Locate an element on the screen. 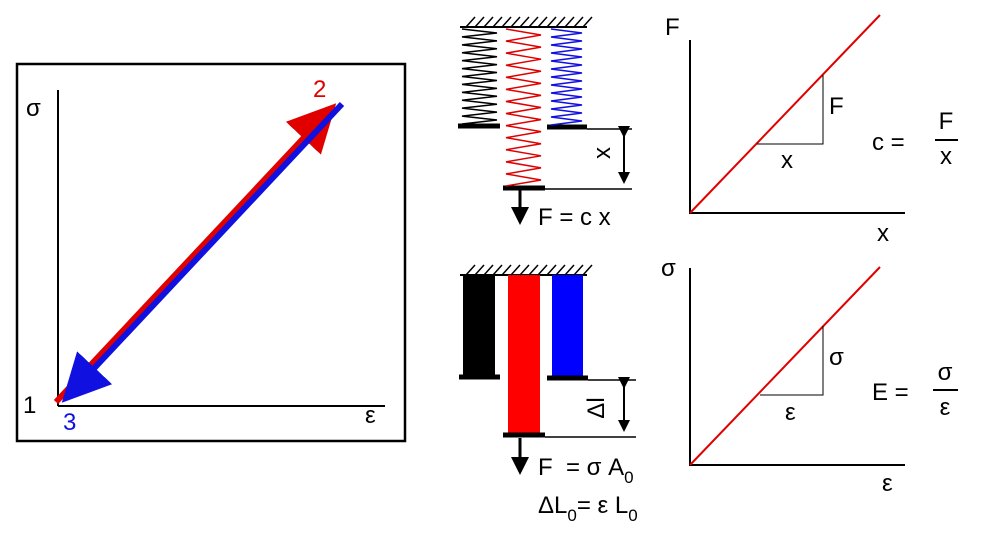 This screenshot has height=544, width=982. equation: F = c x is located at coordinates (574, 217).